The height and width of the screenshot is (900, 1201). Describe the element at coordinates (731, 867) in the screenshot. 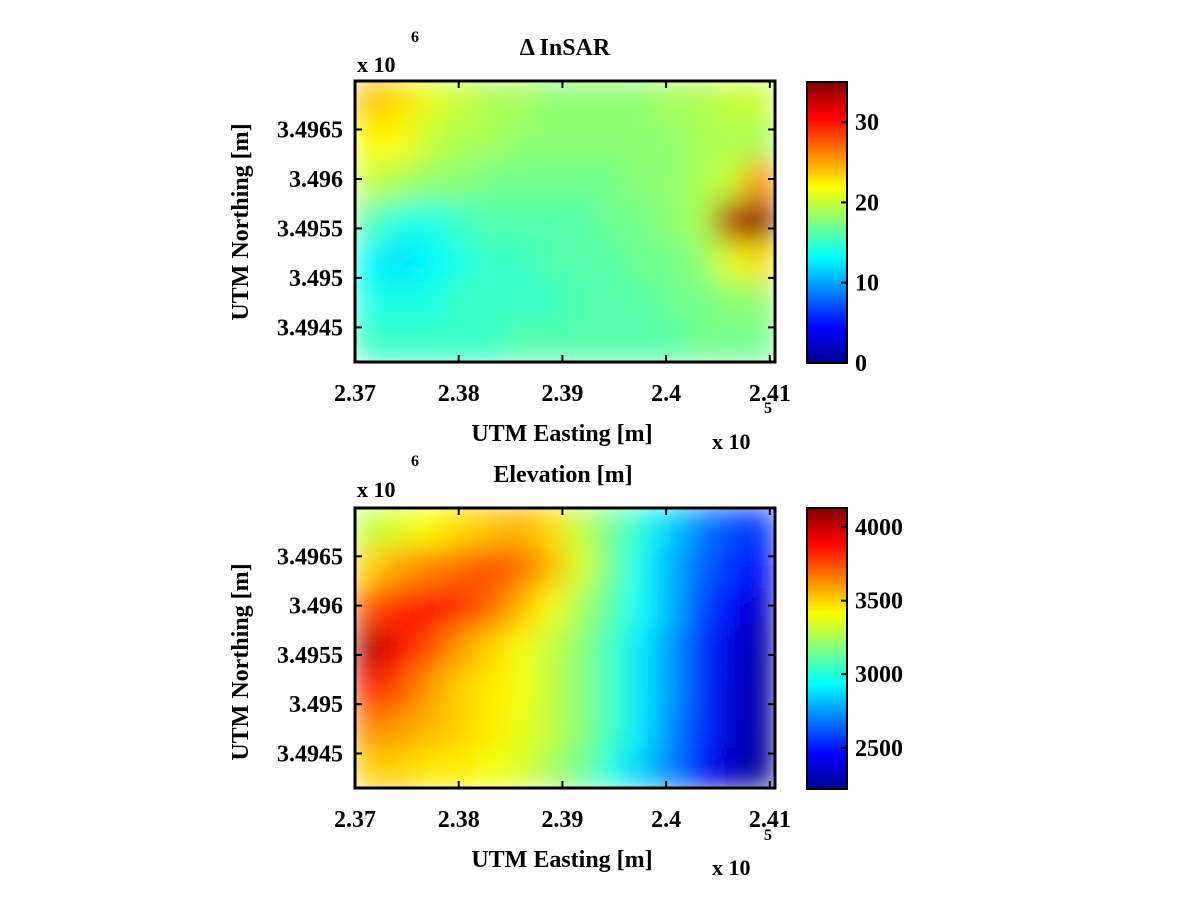

I see `elevation-x-multiplier: x 10` at that location.